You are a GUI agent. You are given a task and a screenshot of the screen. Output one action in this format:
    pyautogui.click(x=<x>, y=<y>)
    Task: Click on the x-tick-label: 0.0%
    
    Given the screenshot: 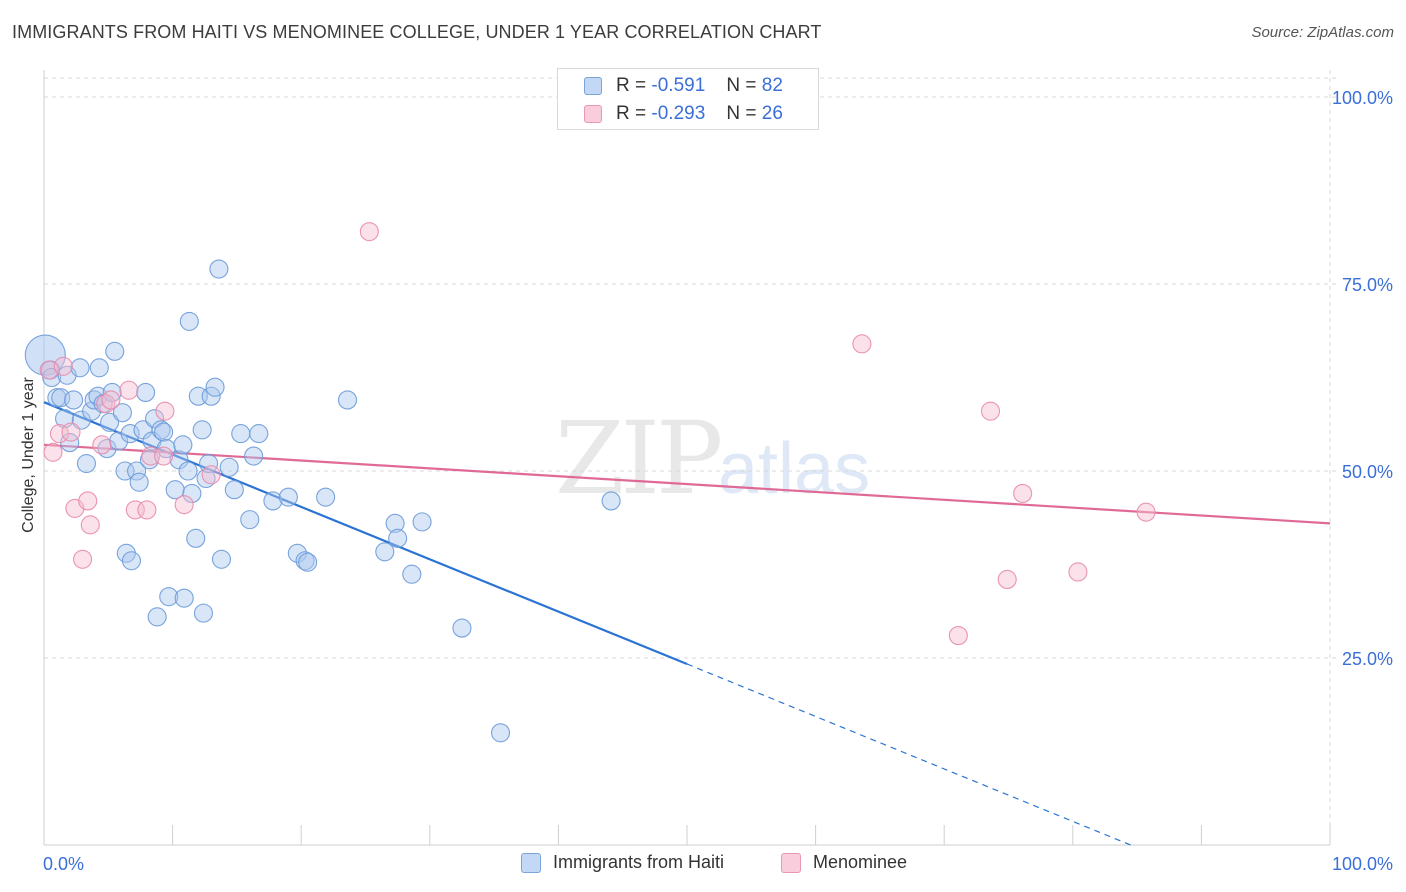 What is the action you would take?
    pyautogui.click(x=63, y=864)
    